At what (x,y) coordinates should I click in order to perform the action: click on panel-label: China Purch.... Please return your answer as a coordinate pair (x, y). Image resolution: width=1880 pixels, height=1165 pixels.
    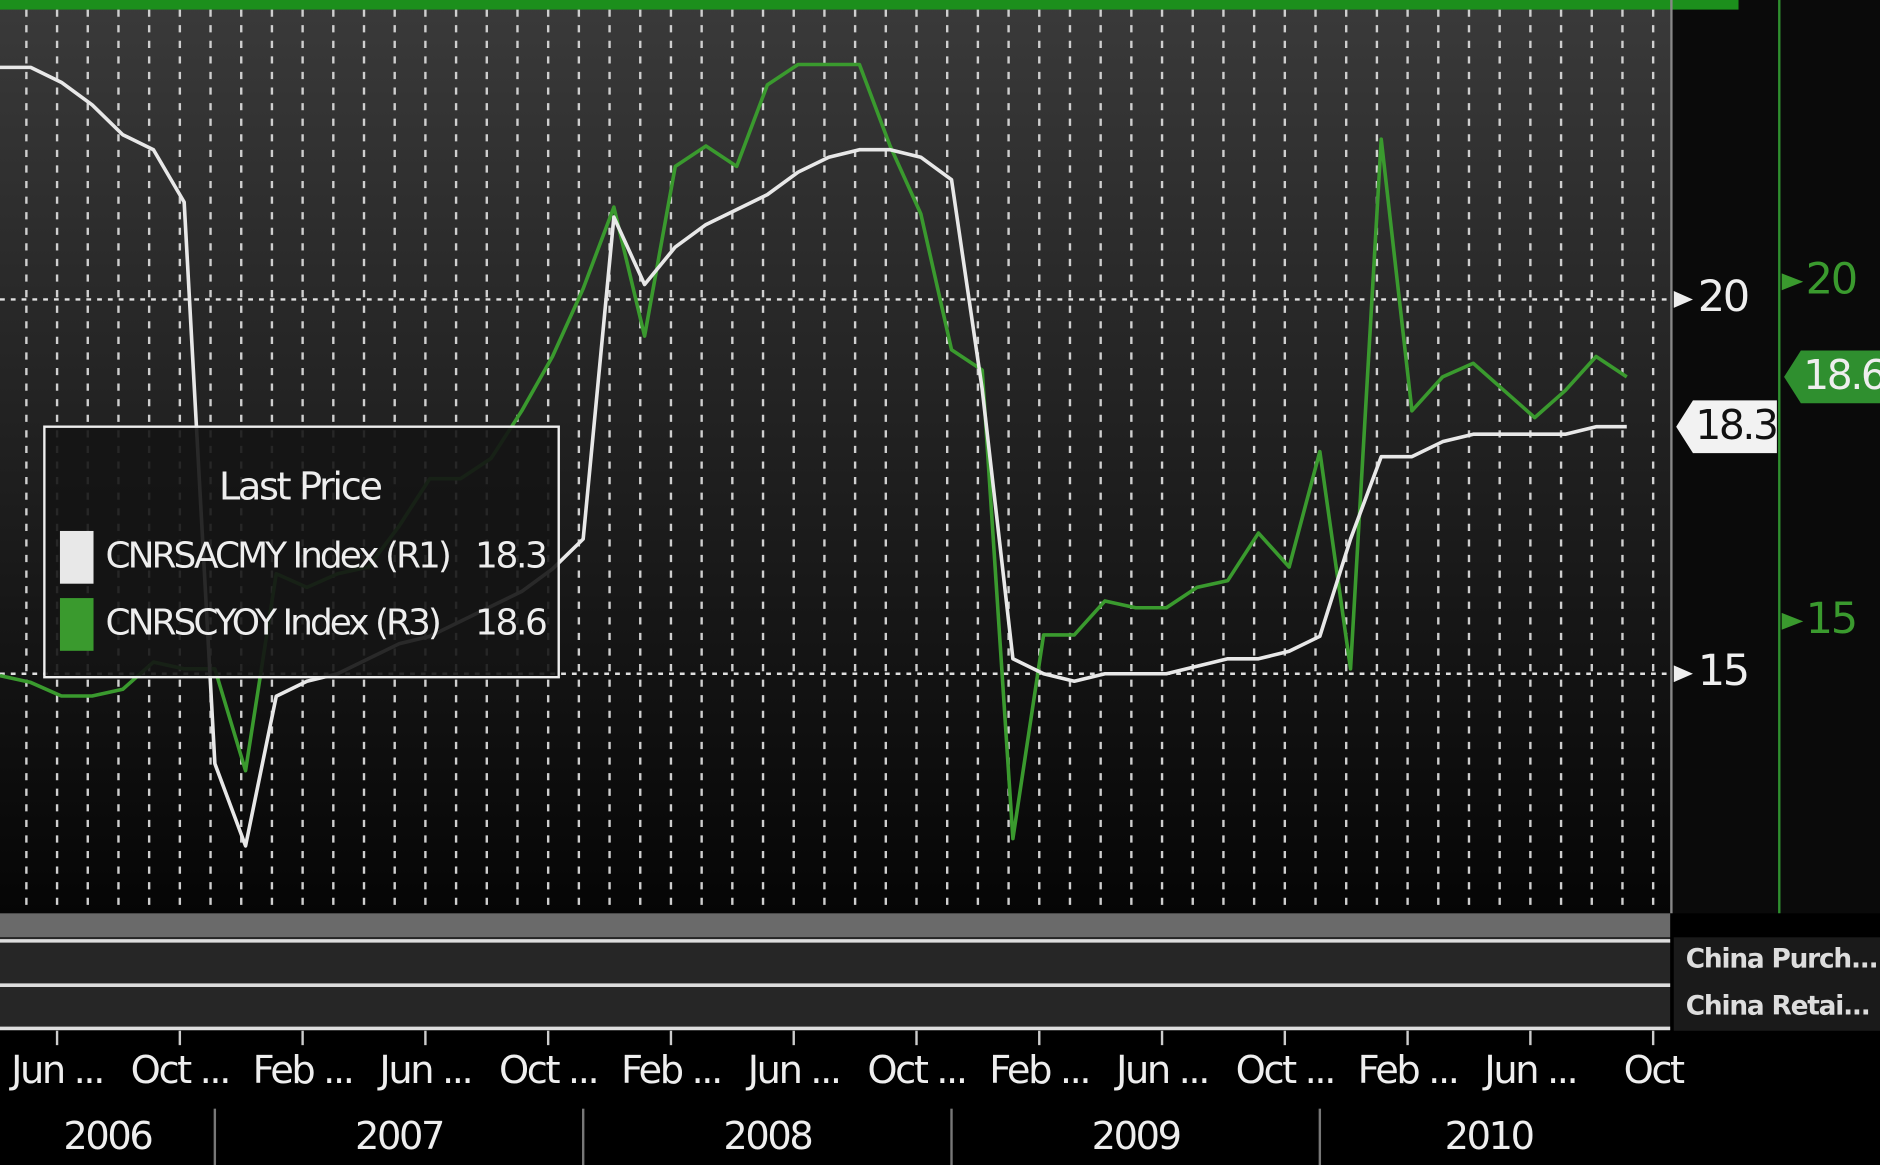
    Looking at the image, I should click on (1782, 960).